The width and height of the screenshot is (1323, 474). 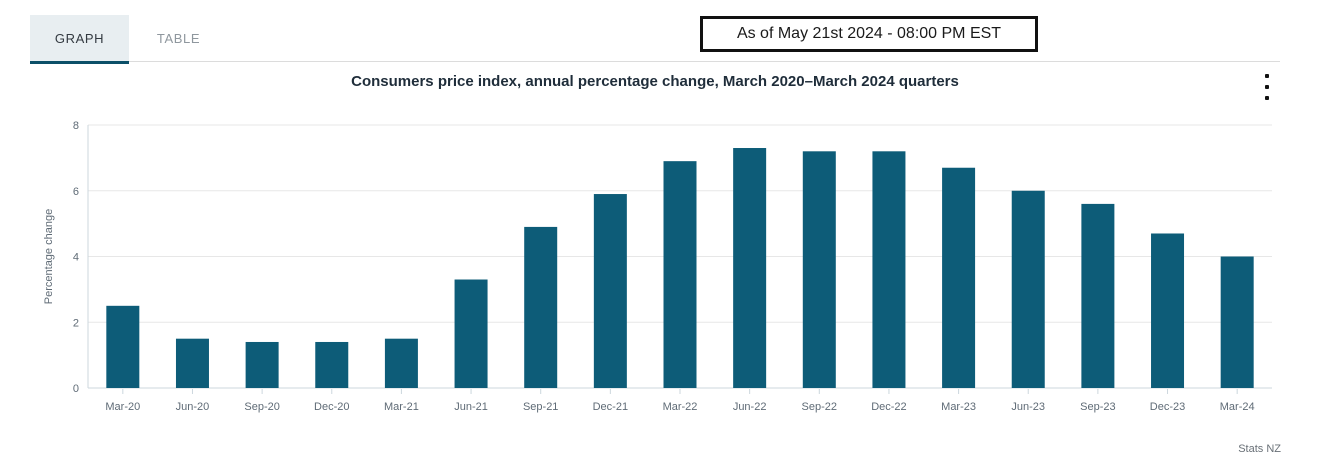 I want to click on x-tick-label-Jun-20: Jun-20, so click(x=193, y=407).